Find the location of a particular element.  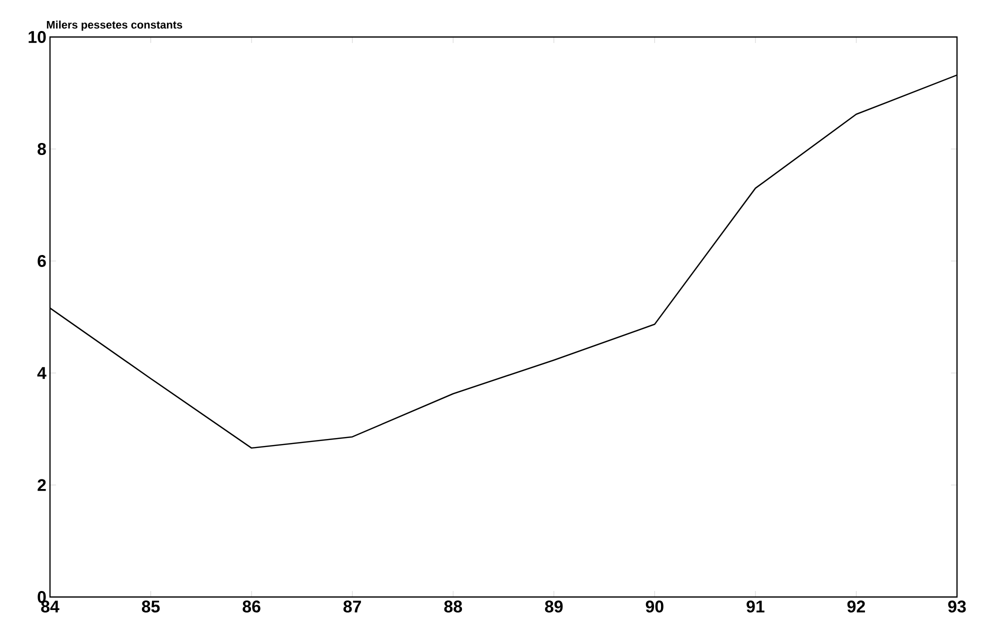

y-axis-title: Milers pessetes constants is located at coordinates (114, 25).